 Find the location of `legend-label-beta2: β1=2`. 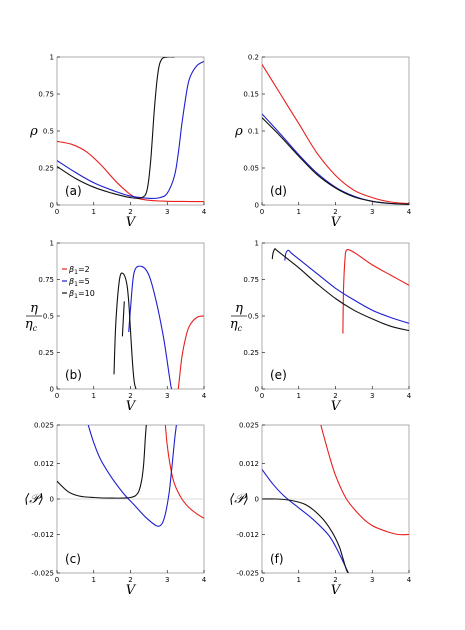

legend-label-beta2: β1=2 is located at coordinates (79, 270).